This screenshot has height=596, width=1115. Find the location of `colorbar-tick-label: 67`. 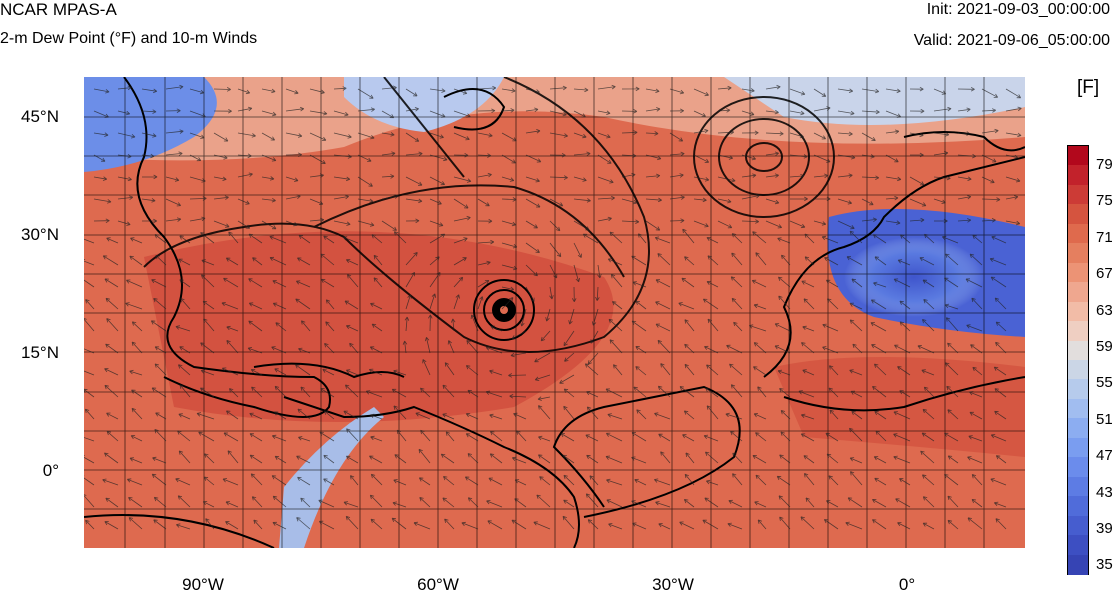

colorbar-tick-label: 67 is located at coordinates (1104, 274).